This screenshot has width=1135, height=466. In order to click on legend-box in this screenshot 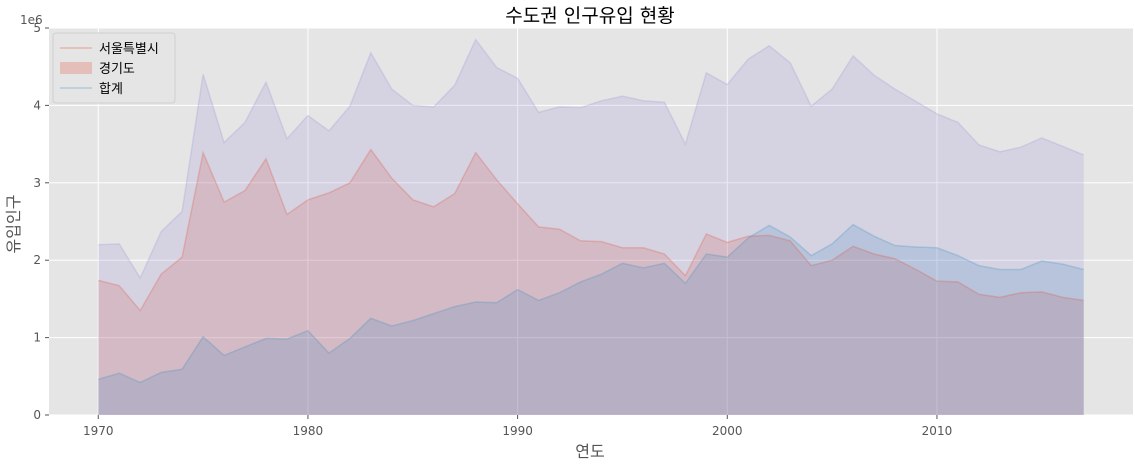, I will do `click(114, 68)`.